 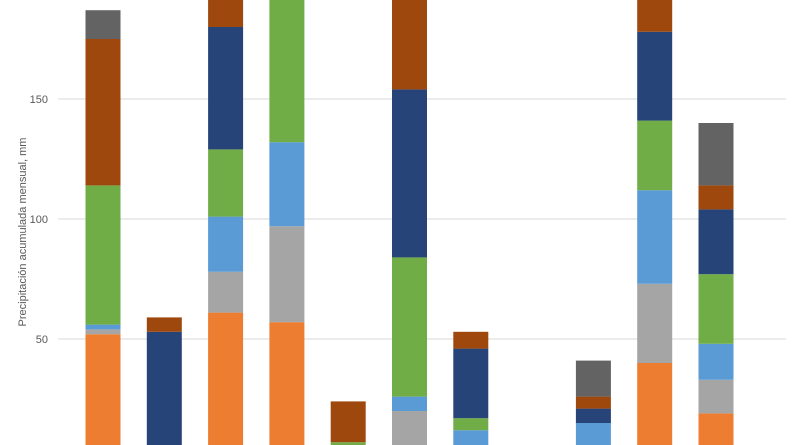 What do you see at coordinates (39, 100) in the screenshot?
I see `y-tick-label: 150` at bounding box center [39, 100].